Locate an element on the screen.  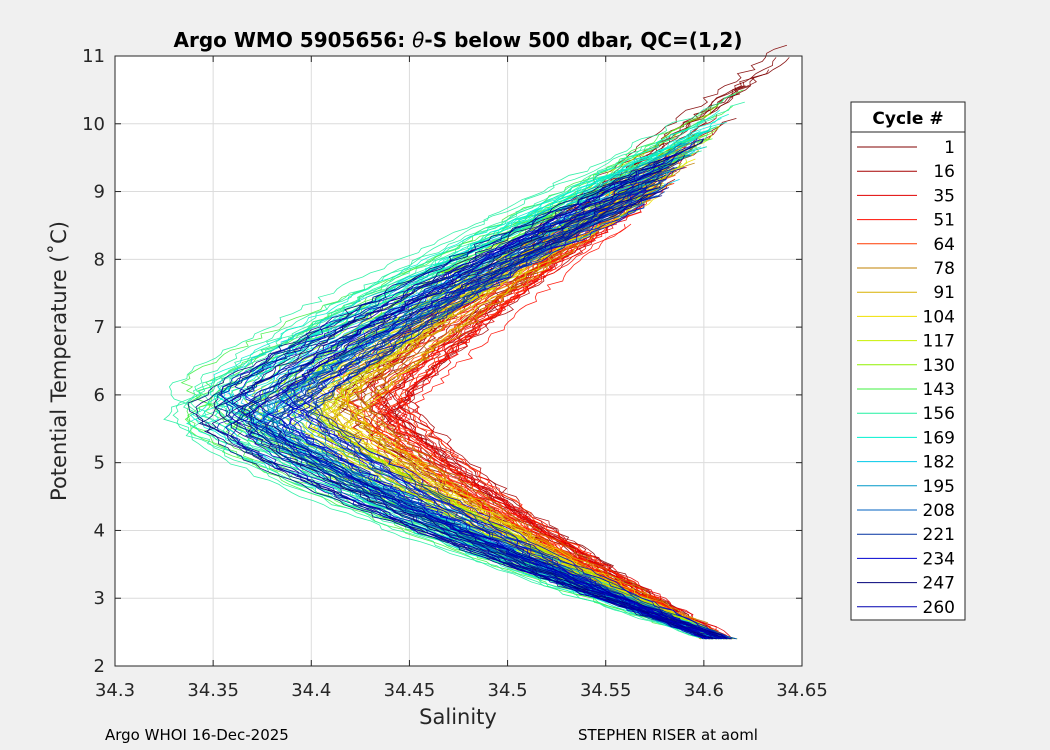
x-tick-label: 34.55 is located at coordinates (606, 690).